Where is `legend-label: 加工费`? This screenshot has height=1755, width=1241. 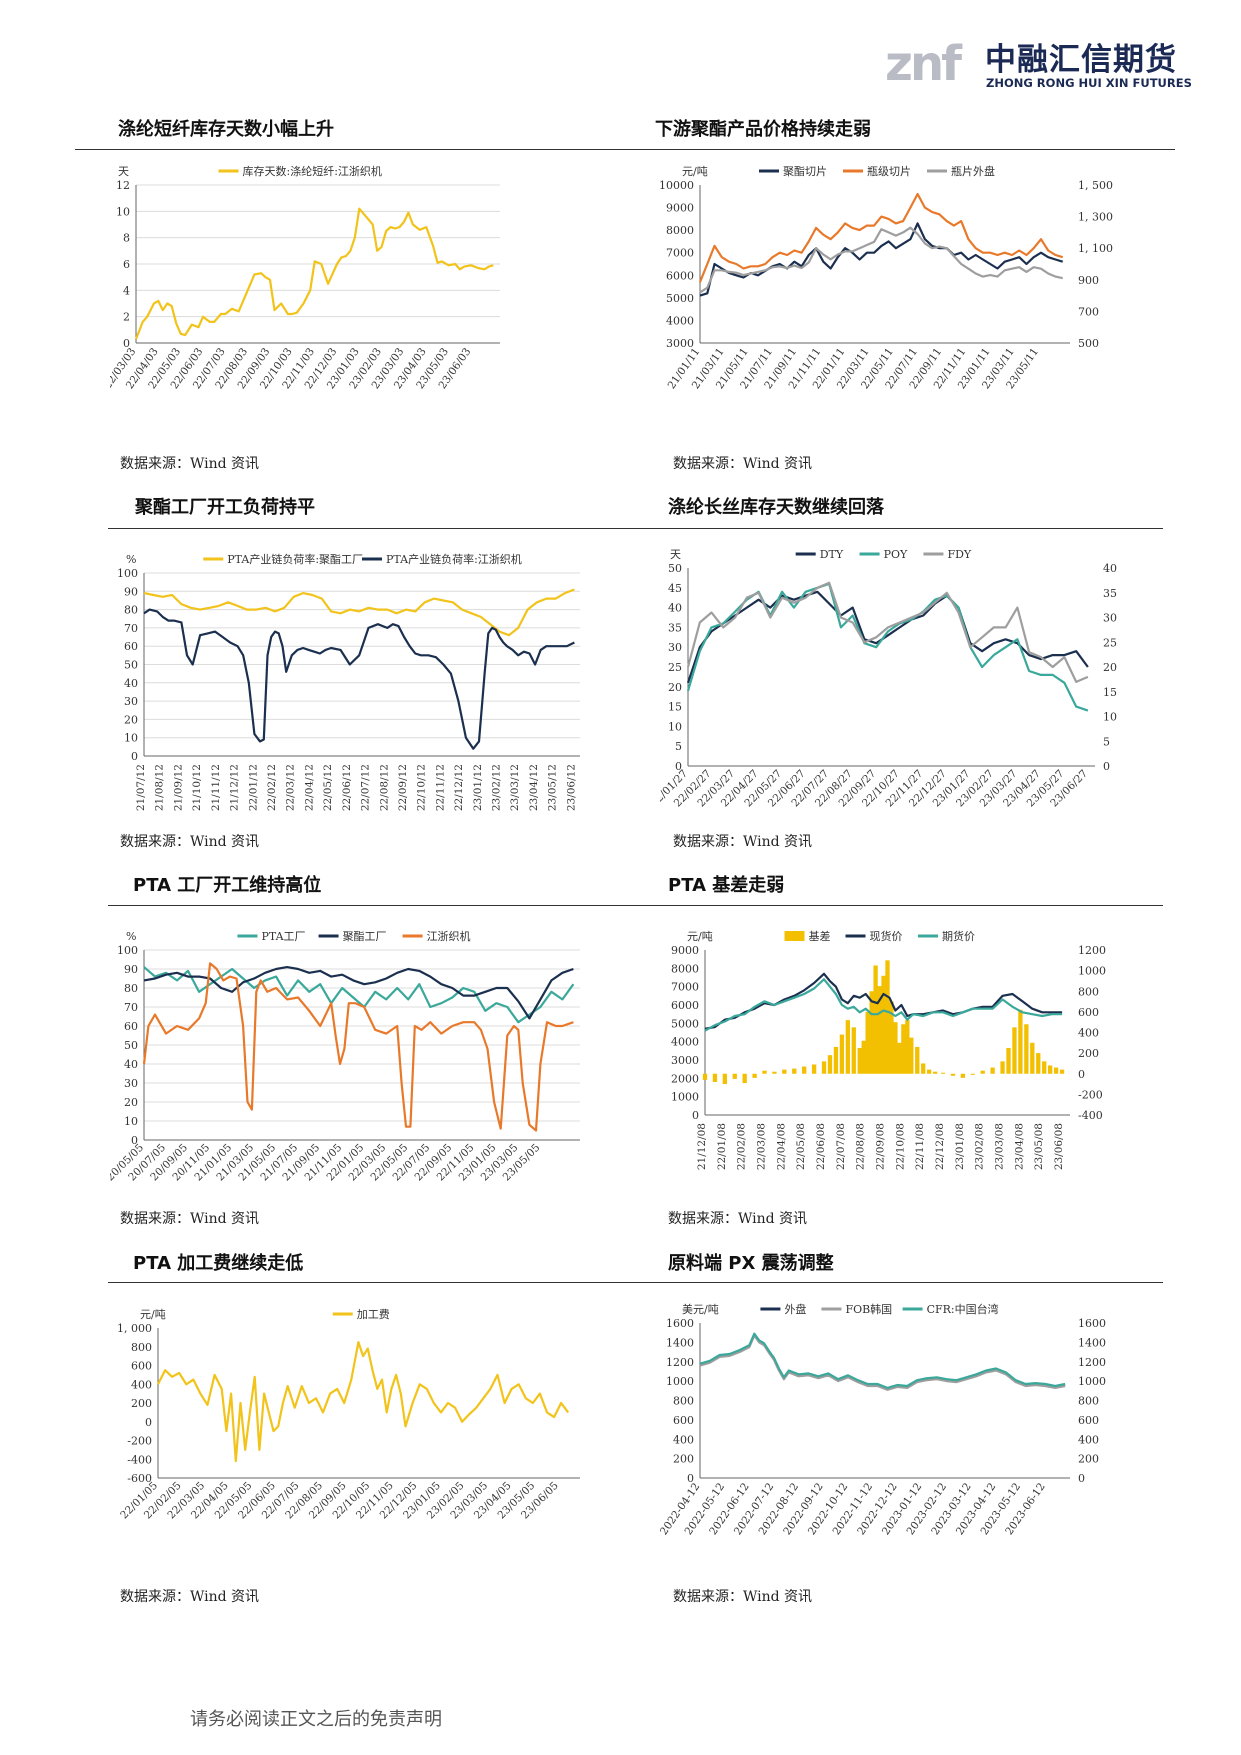 legend-label: 加工费 is located at coordinates (373, 1314).